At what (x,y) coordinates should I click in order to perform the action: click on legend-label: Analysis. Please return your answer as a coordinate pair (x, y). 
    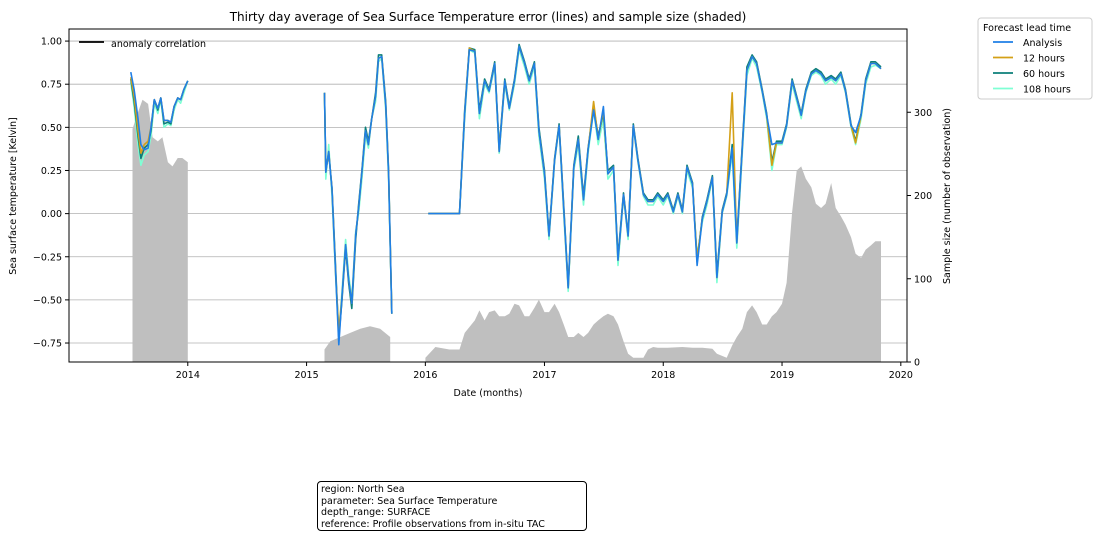
    Looking at the image, I should click on (1042, 43).